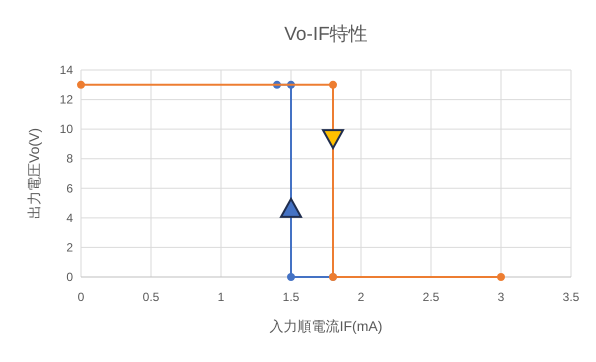  I want to click on x-tick-label: 3, so click(501, 297).